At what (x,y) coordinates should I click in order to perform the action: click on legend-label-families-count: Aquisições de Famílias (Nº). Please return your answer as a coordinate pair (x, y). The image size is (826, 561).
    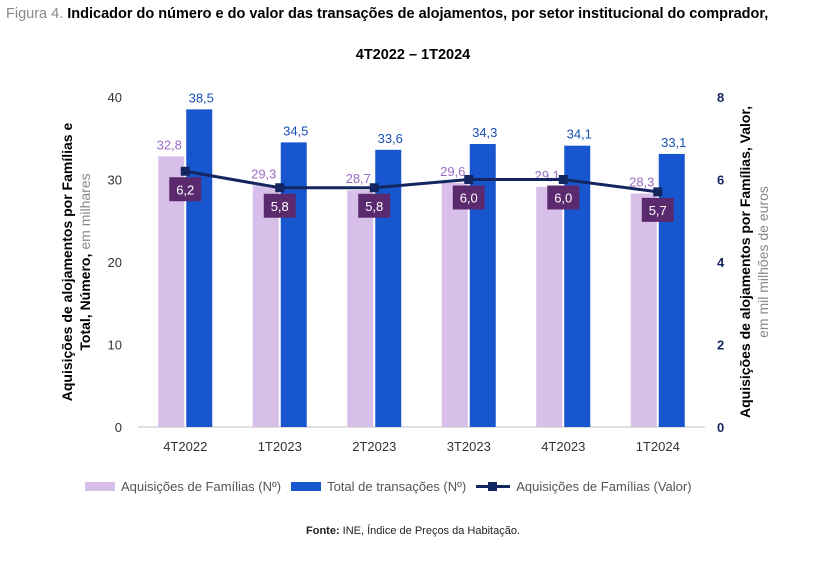
    Looking at the image, I should click on (201, 486).